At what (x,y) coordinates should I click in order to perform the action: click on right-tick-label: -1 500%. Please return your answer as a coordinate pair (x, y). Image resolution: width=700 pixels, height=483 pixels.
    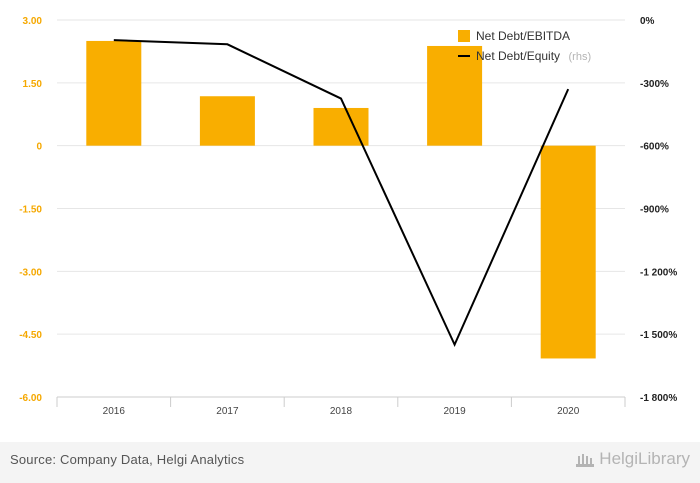
    Looking at the image, I should click on (658, 335).